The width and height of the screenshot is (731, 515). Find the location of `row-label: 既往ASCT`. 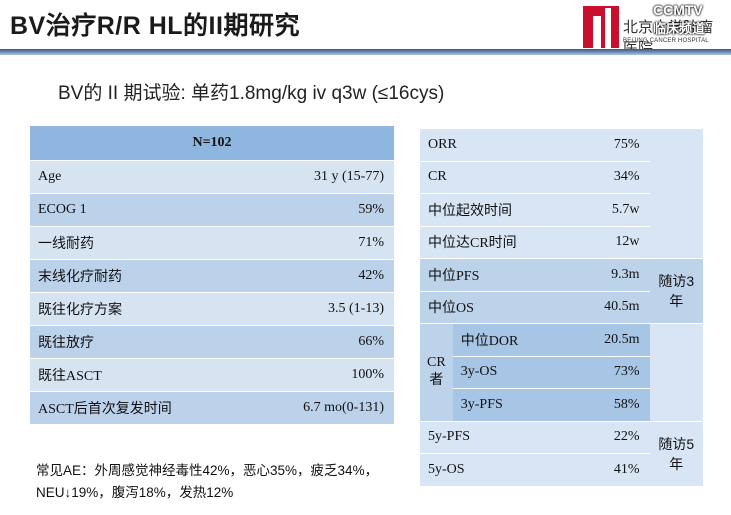

row-label: 既往ASCT is located at coordinates (148, 375).